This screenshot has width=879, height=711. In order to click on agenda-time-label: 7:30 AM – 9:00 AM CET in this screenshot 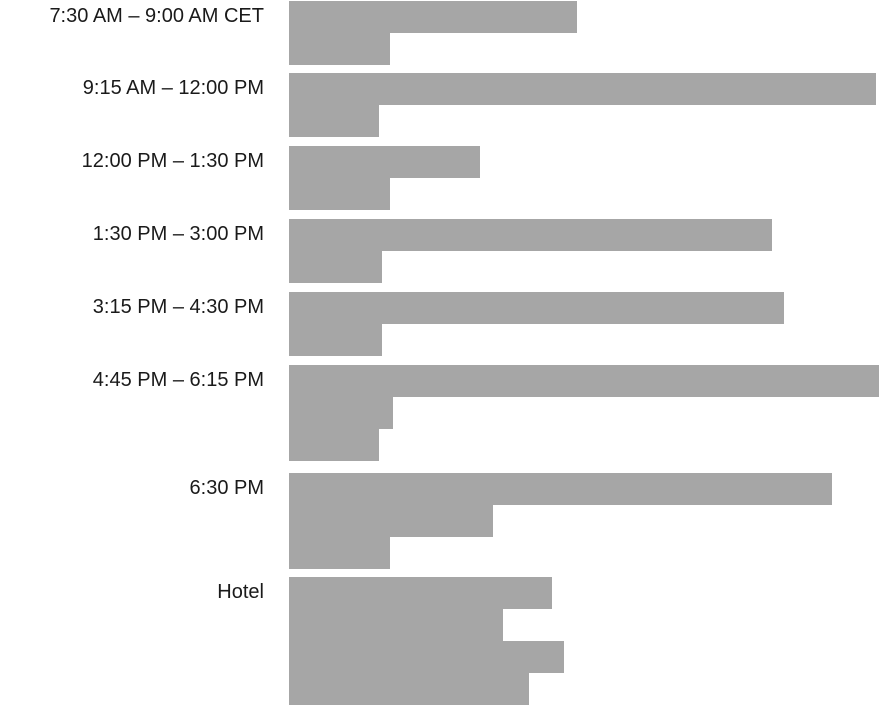, I will do `click(156, 16)`.